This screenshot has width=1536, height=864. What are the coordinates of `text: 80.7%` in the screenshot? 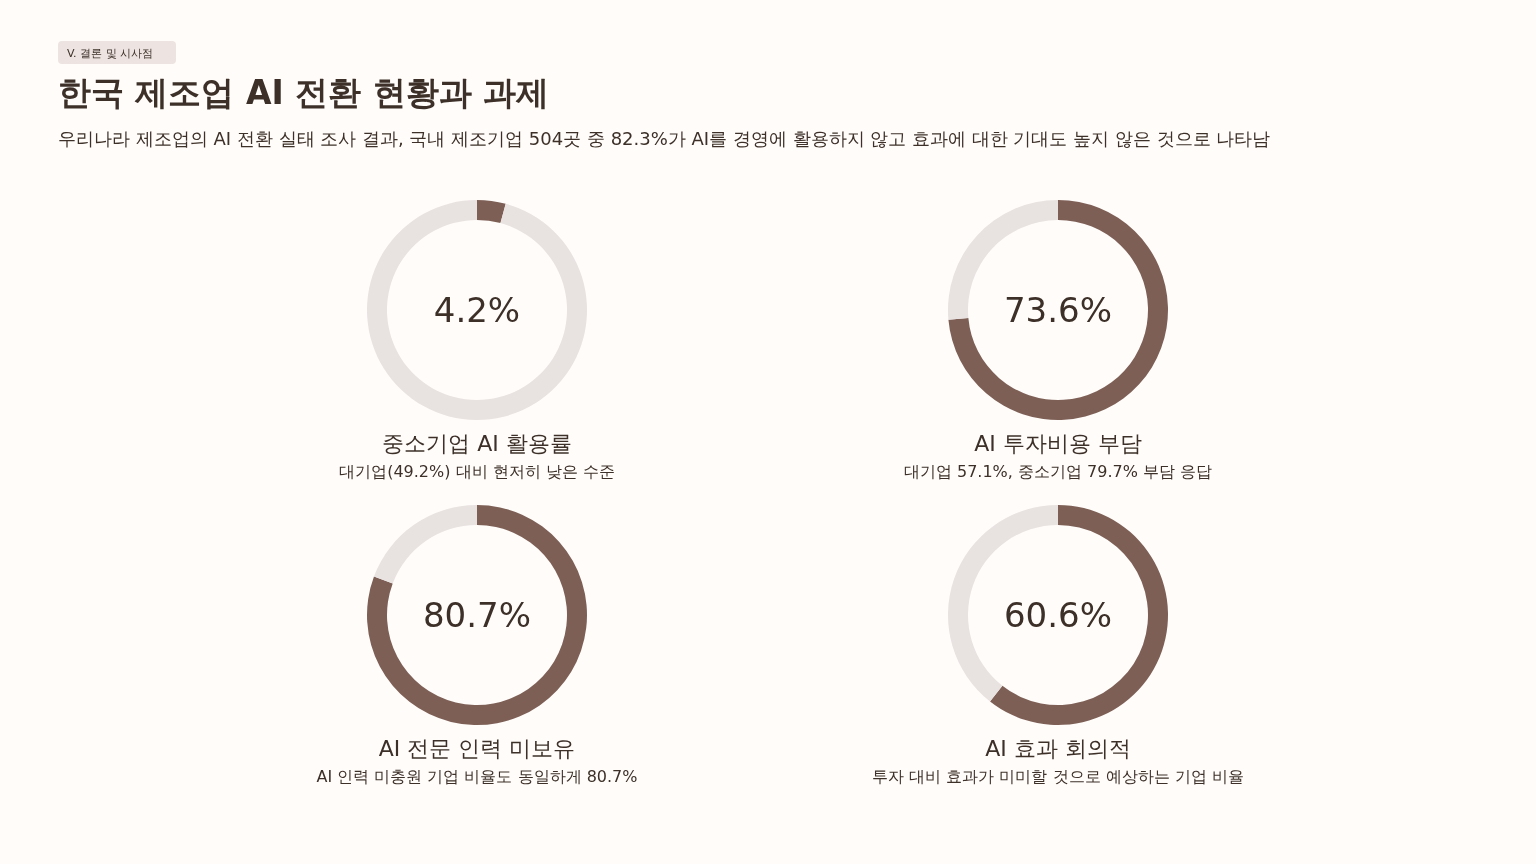 It's located at (477, 615).